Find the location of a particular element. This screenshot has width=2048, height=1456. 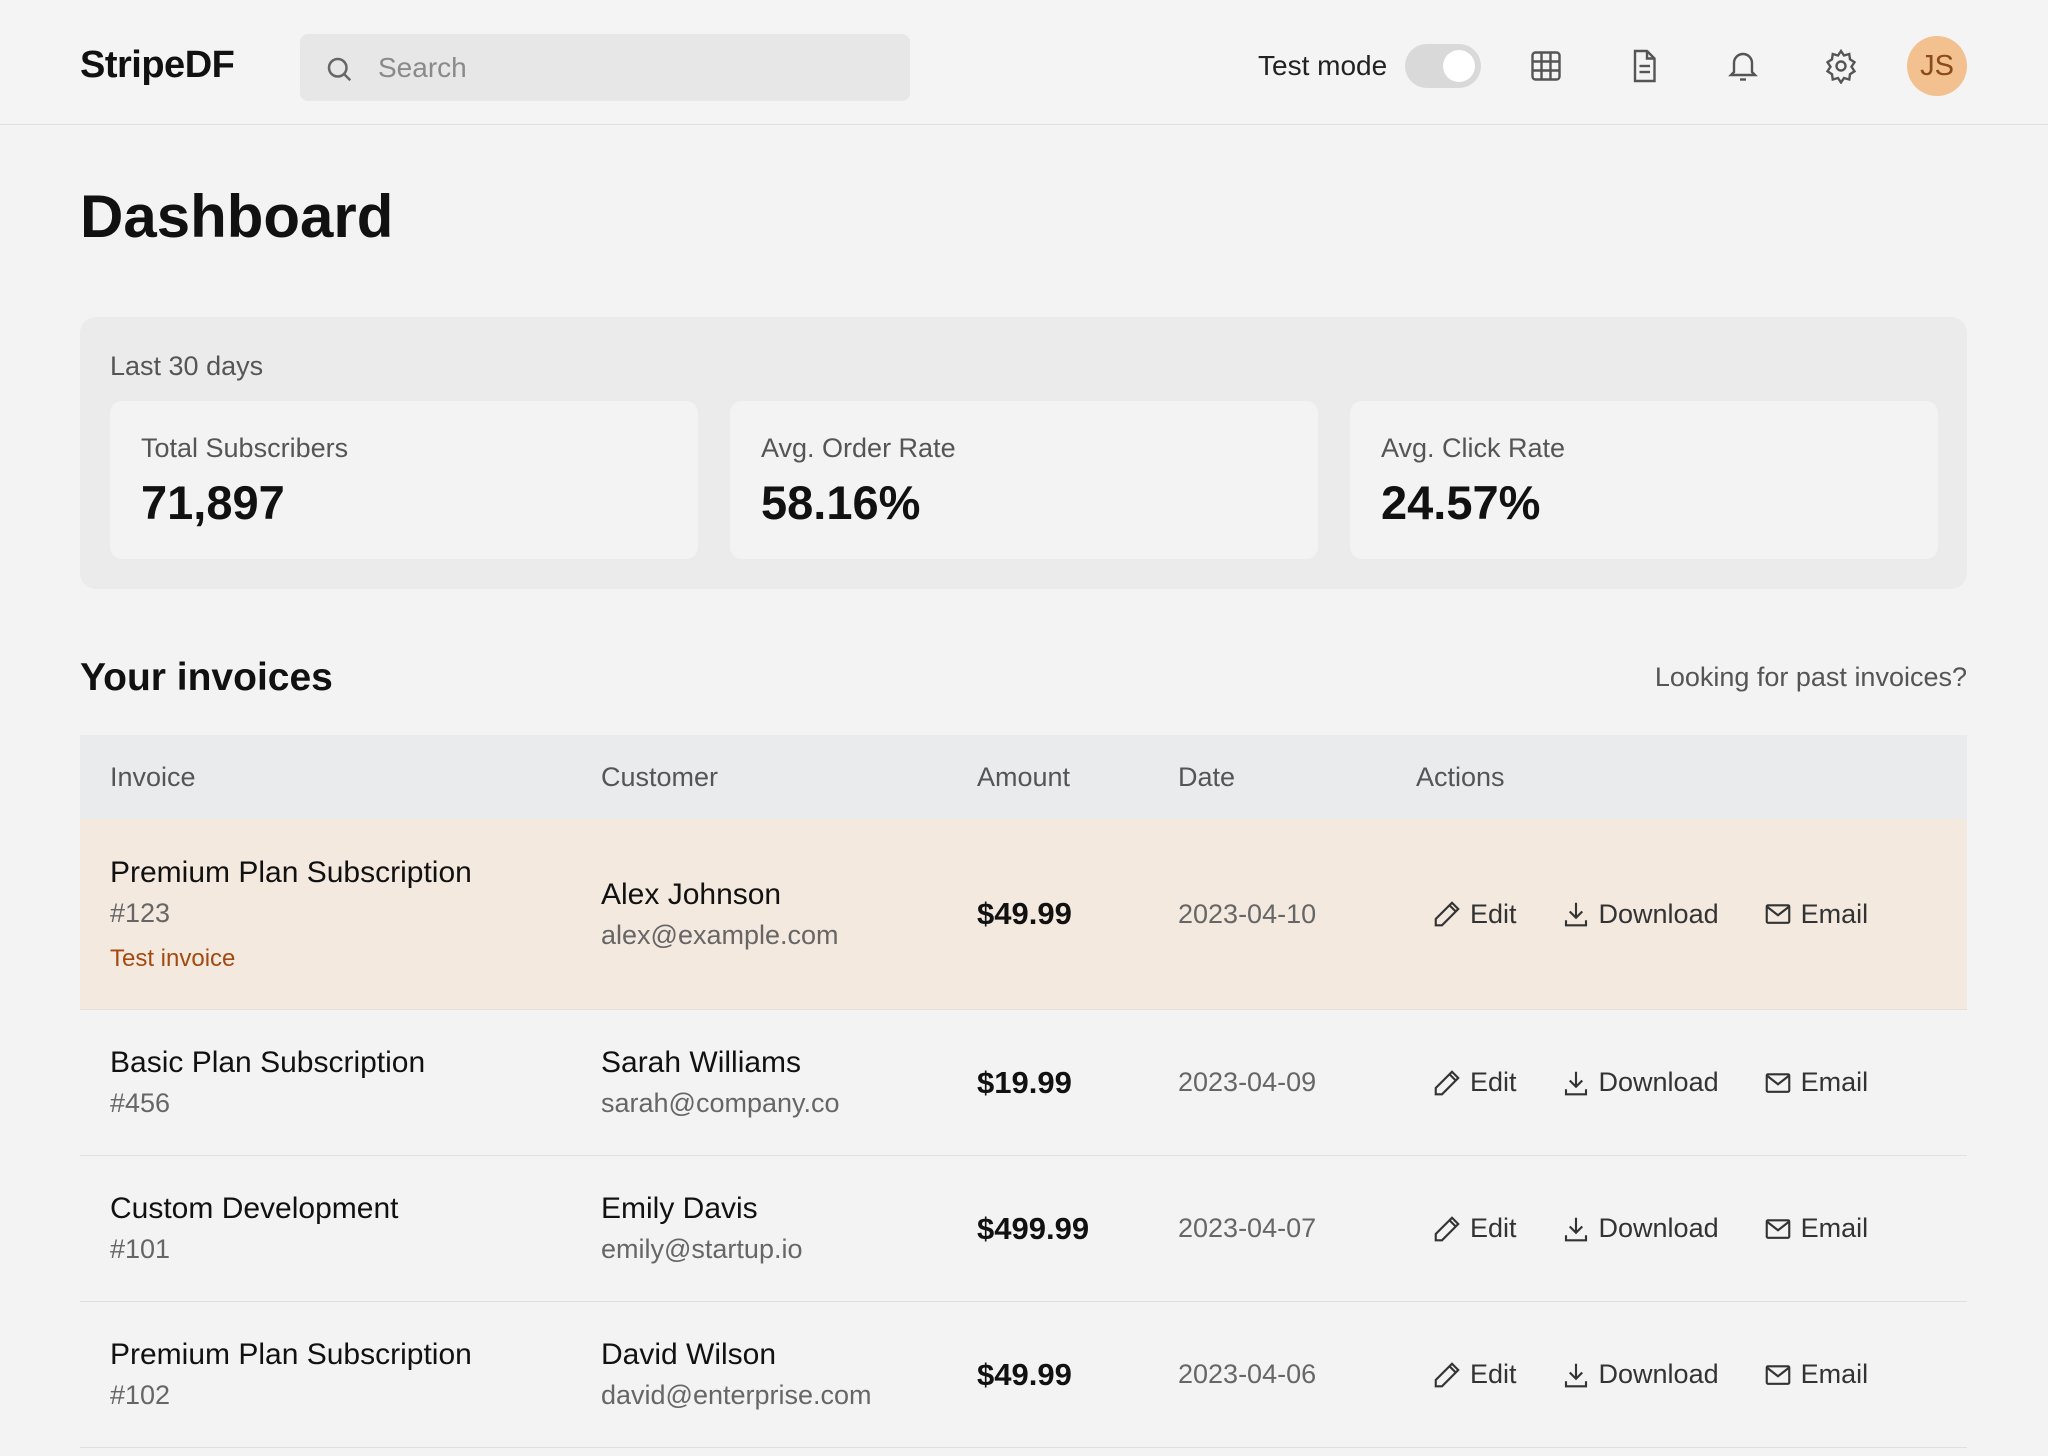

stats-period: Last 30 days is located at coordinates (187, 366).